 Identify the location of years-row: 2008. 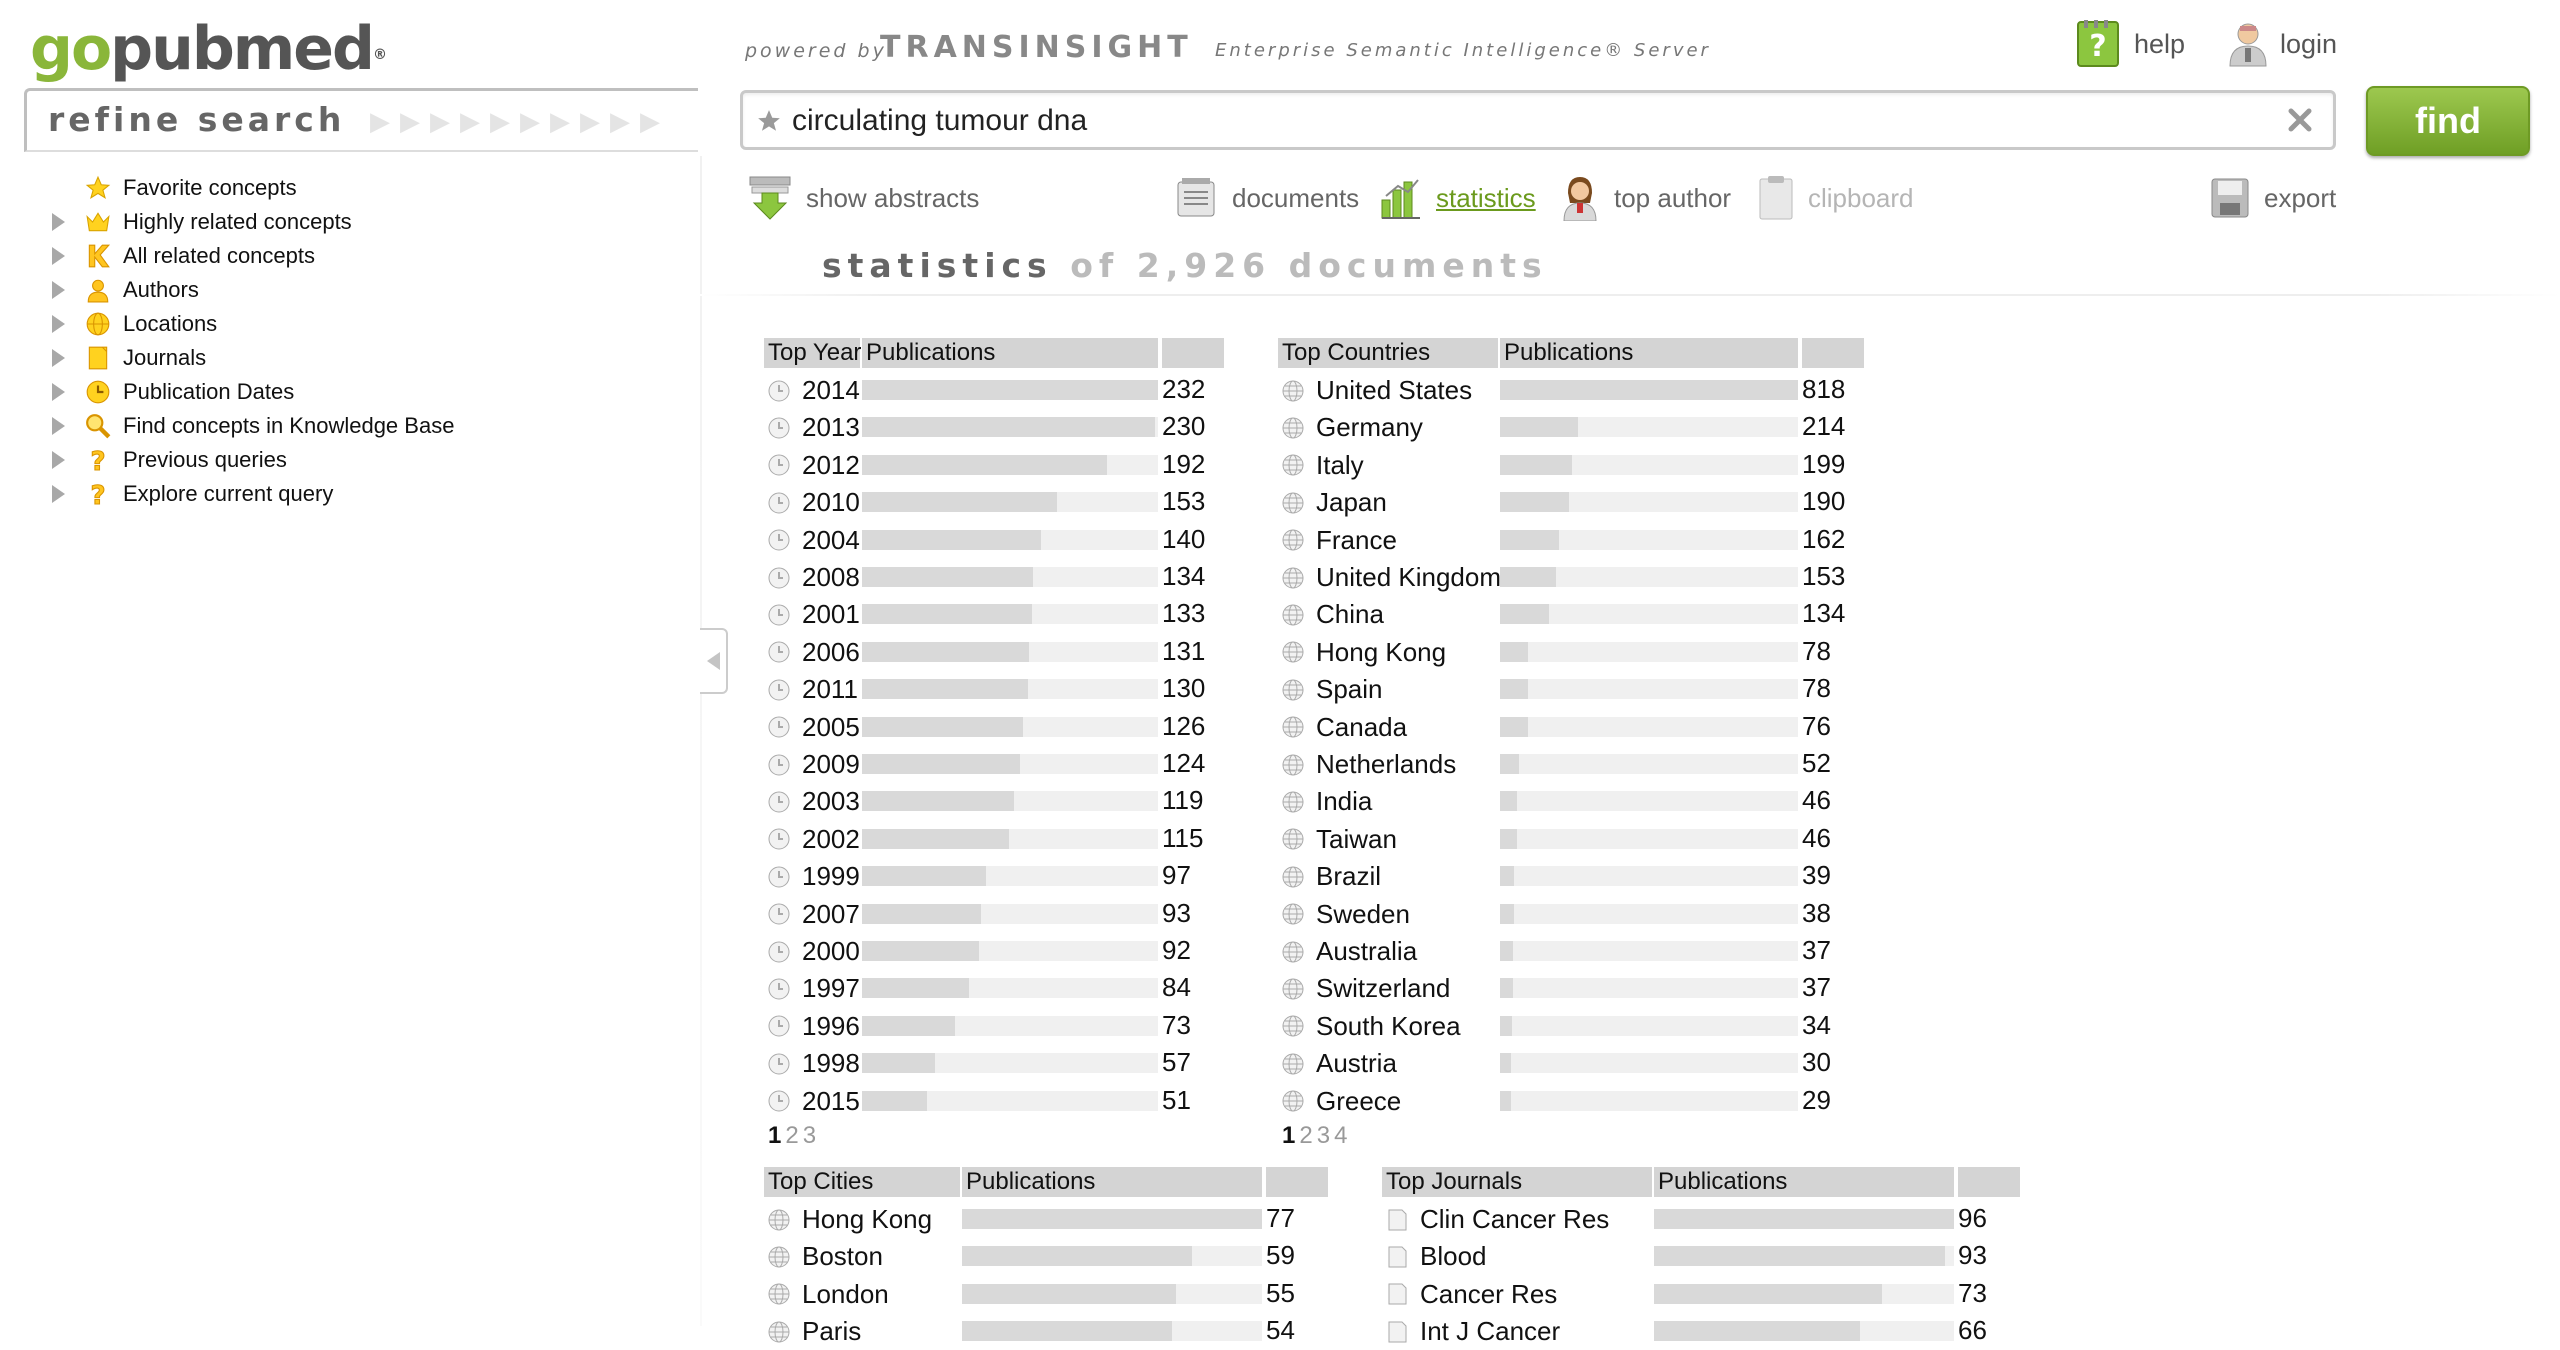
(813, 577).